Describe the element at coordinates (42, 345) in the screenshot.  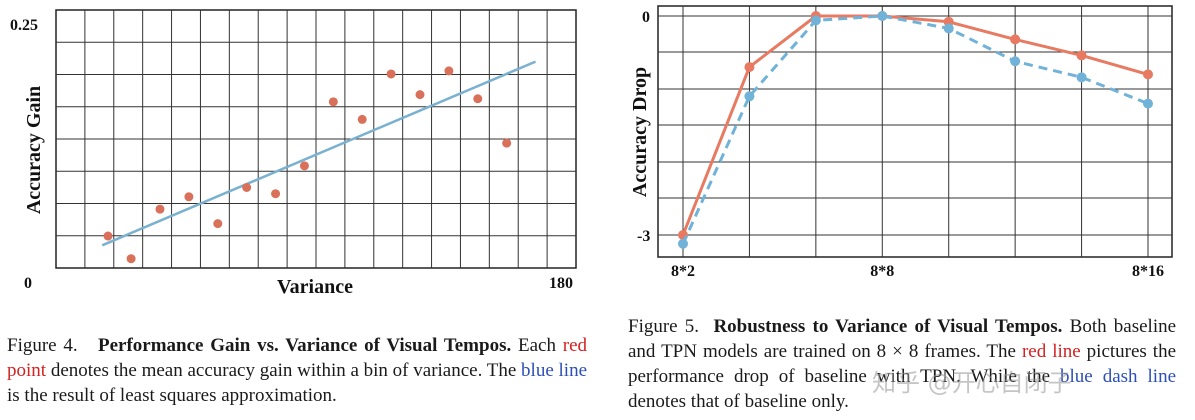
I see `figure-4-label: Figure 4.` at that location.